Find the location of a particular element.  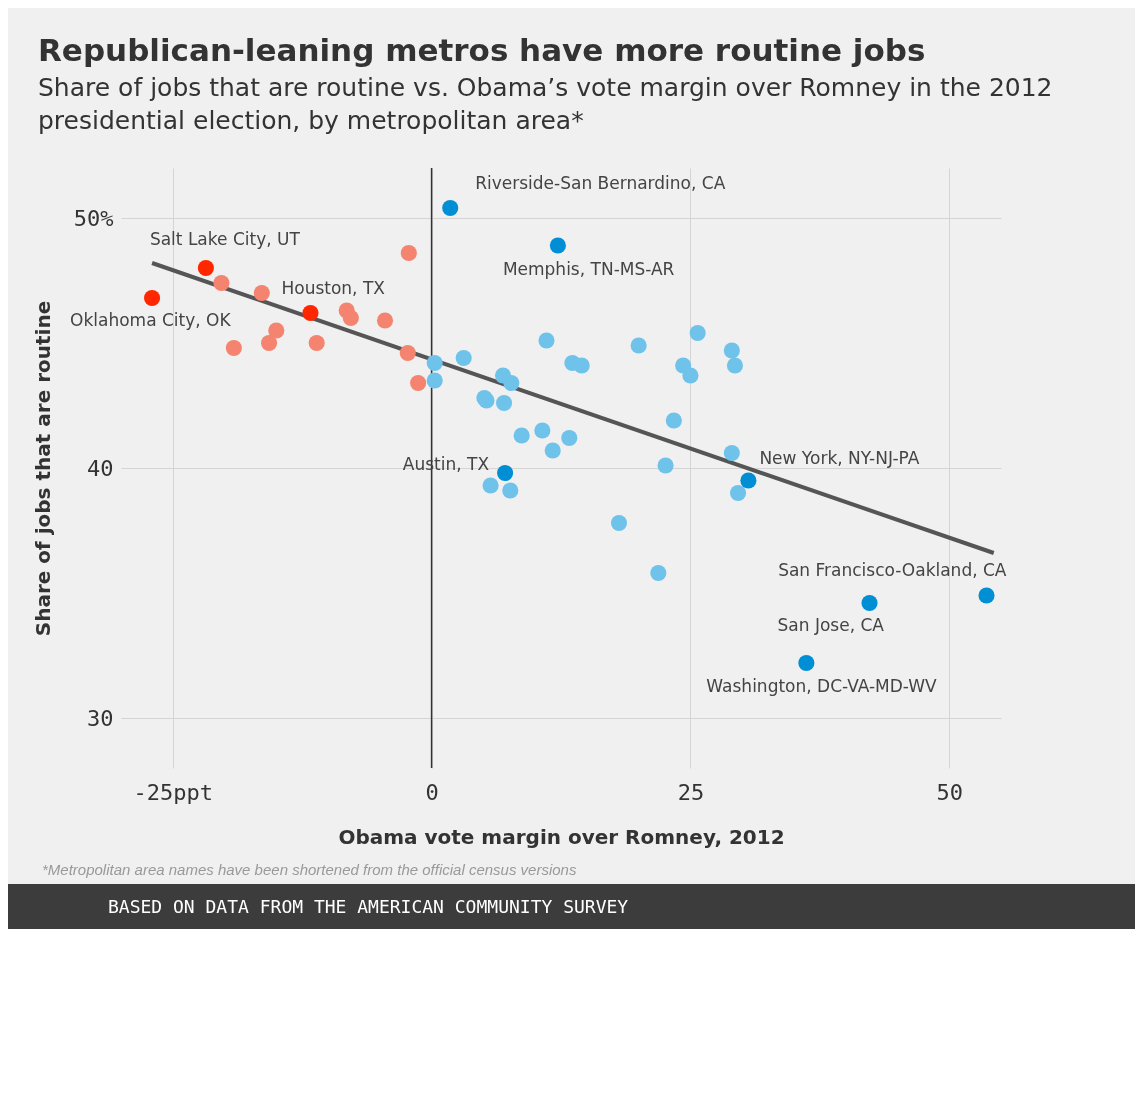

text: BASED ON DATA FROM THE AMERICAN COMMUNITY SURVEY is located at coordinates (571, 906).